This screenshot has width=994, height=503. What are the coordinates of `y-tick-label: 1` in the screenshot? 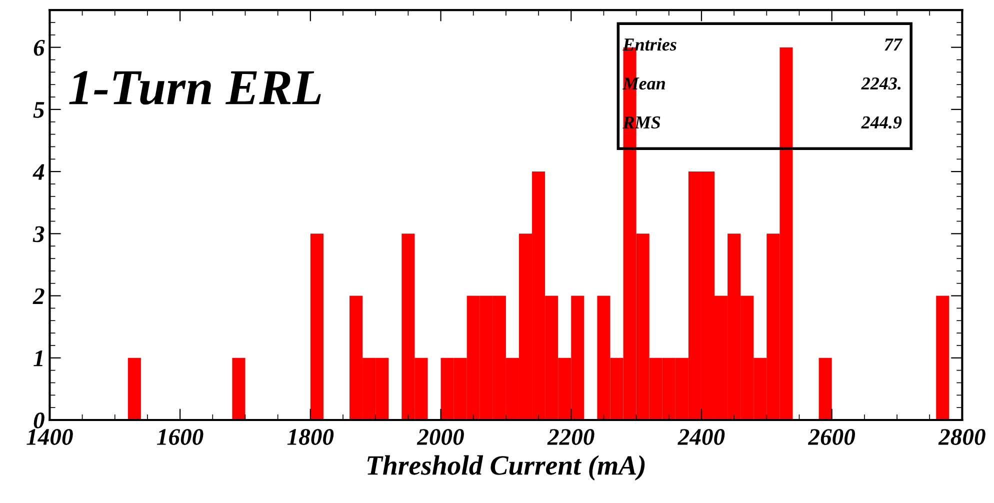 It's located at (38, 358).